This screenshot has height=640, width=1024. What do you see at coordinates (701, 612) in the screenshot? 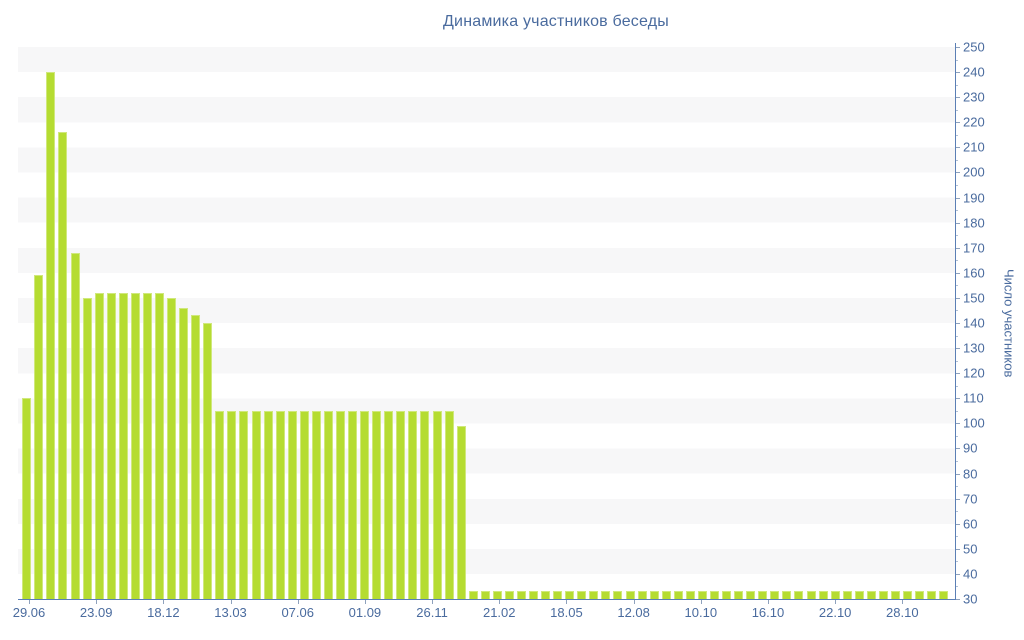
I see `x-tick-label: 10.10` at bounding box center [701, 612].